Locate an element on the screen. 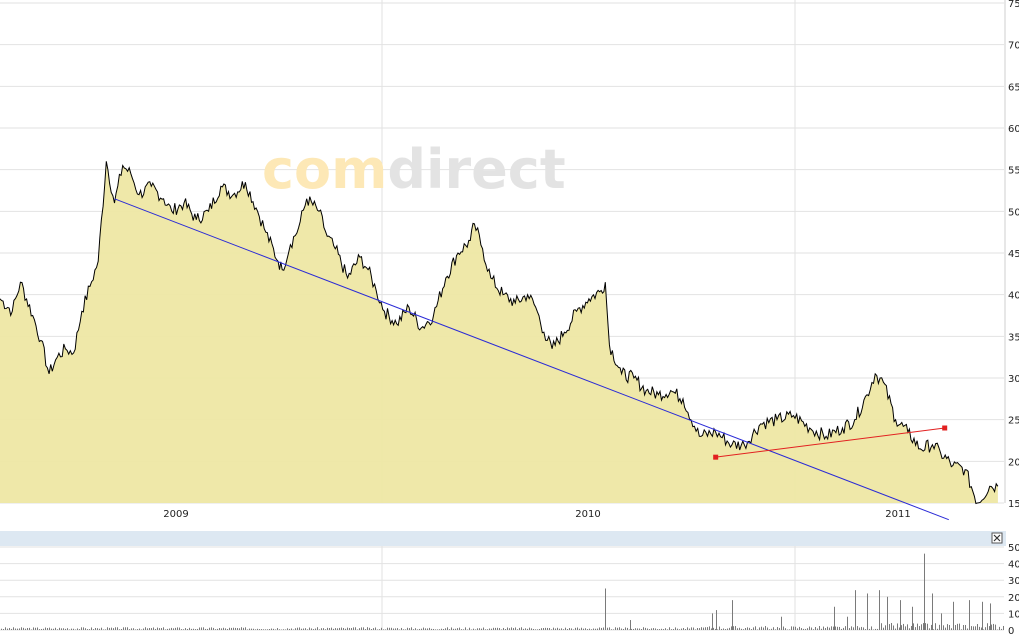 The image size is (1019, 641). volume-tick-label: 30 is located at coordinates (1013, 581).